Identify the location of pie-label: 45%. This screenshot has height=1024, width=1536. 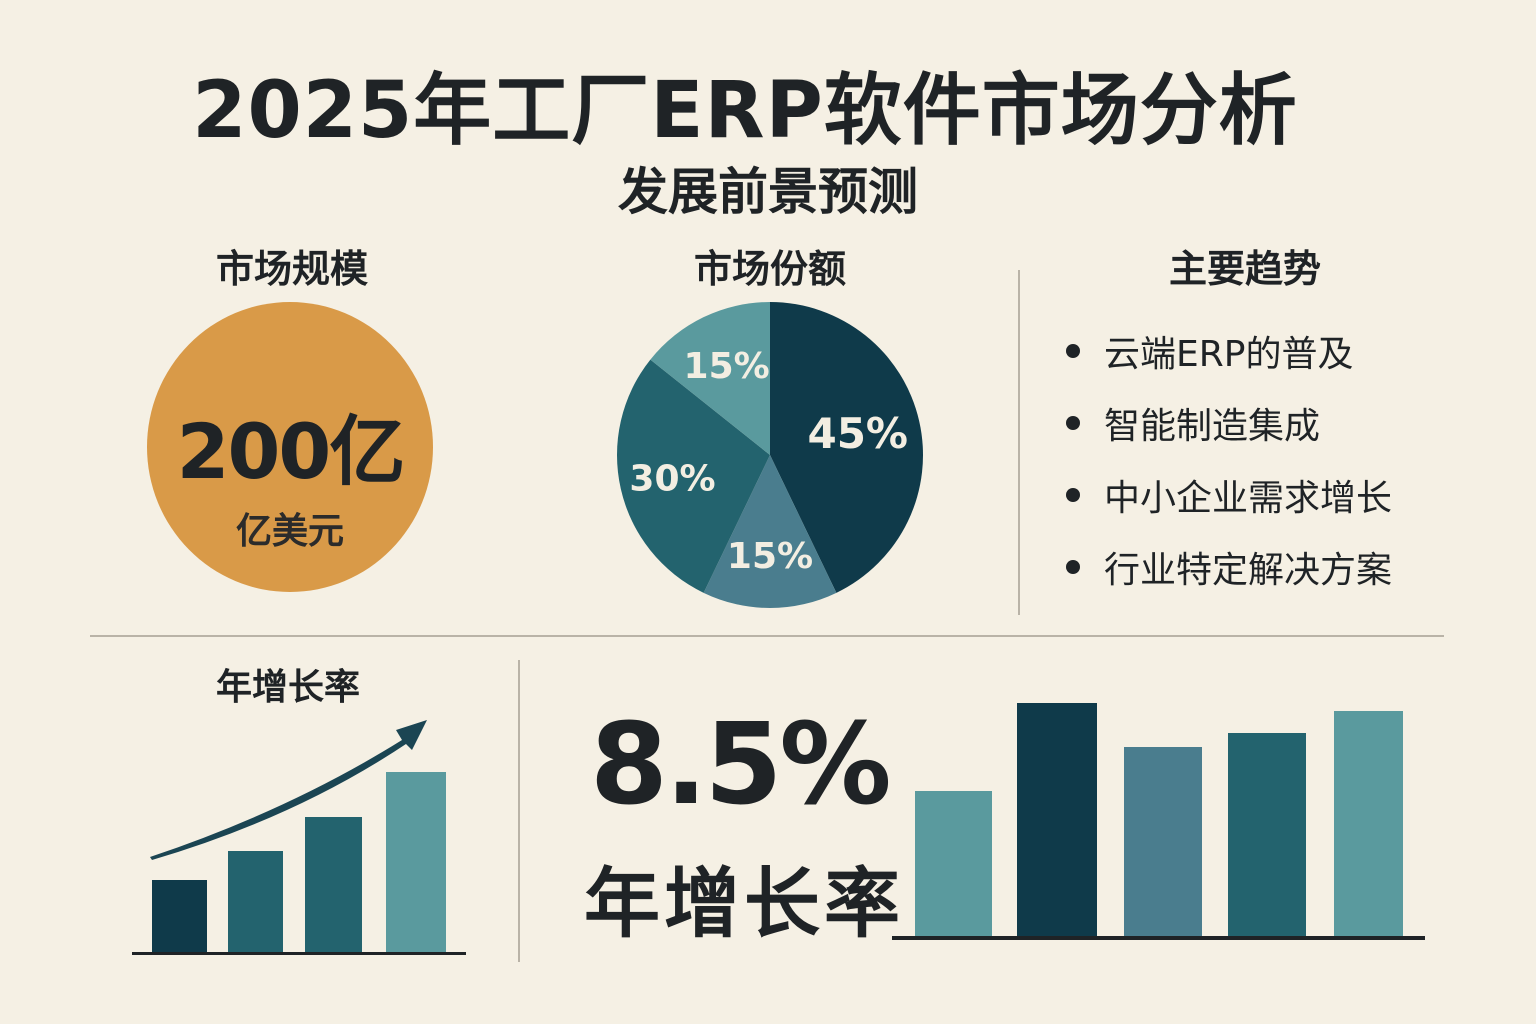
(857, 433).